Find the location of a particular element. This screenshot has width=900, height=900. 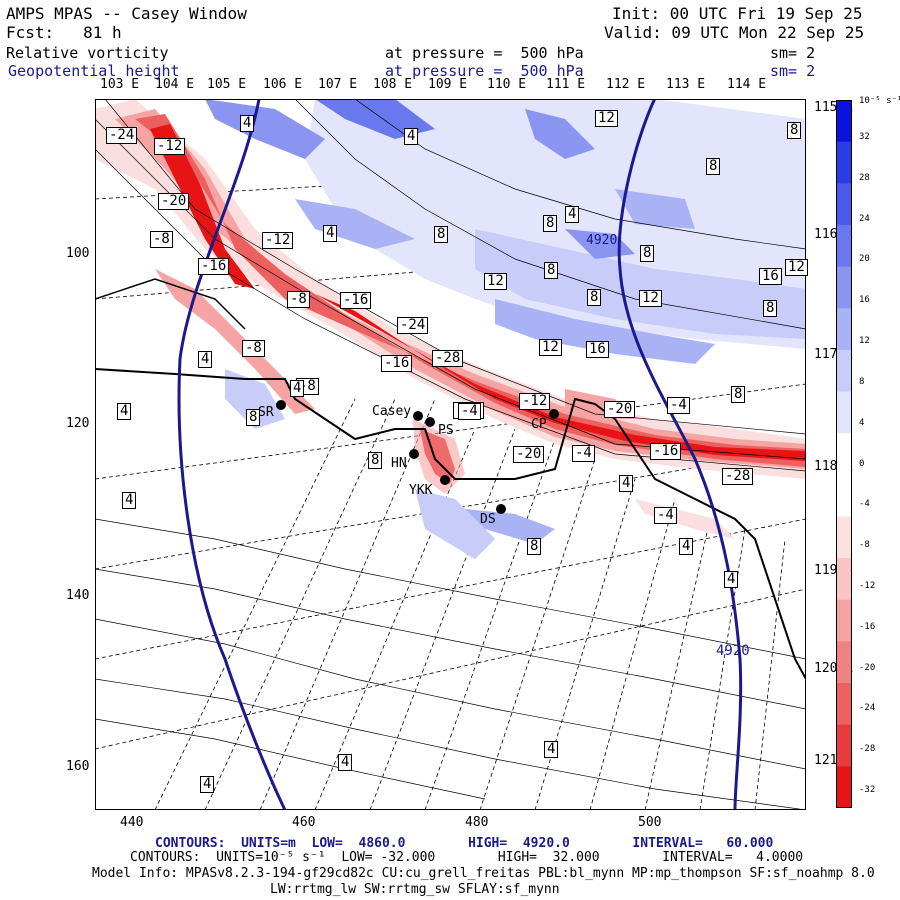

field2-level: at pressure = 500 hPa is located at coordinates (484, 71).